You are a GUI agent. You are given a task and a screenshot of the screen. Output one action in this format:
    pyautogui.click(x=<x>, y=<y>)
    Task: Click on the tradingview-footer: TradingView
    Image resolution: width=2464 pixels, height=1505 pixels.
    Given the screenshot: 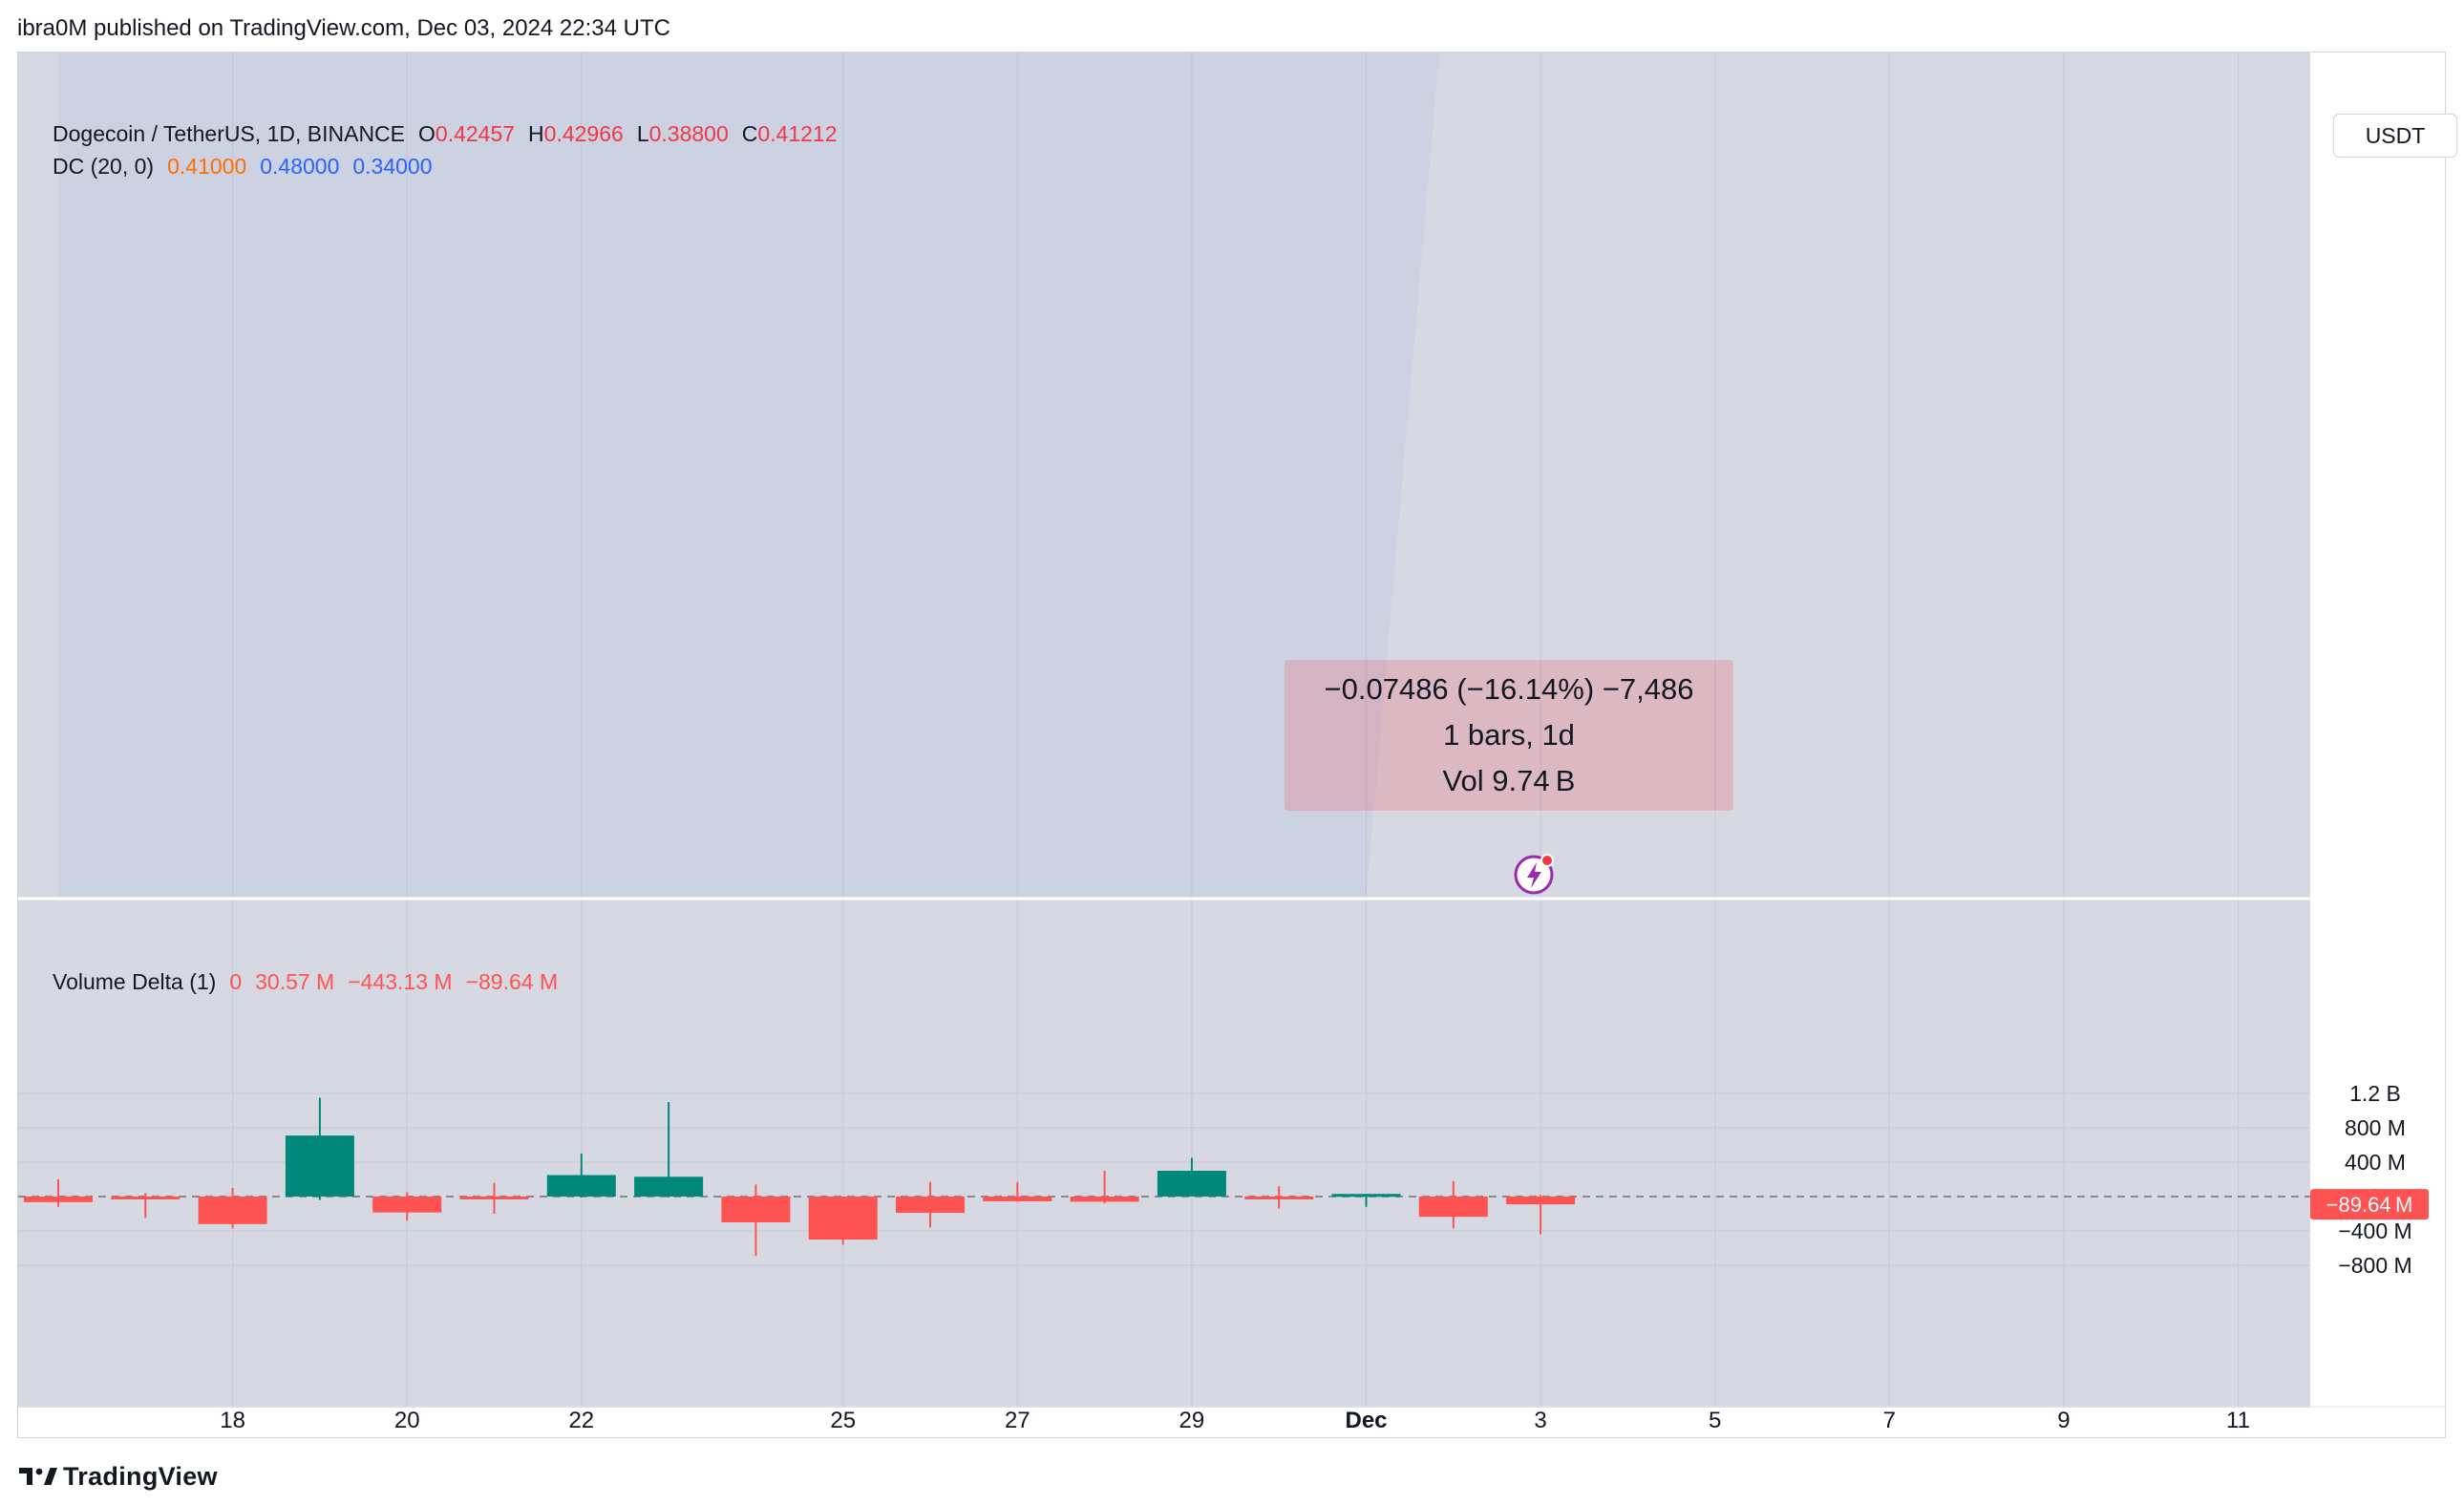 What is the action you would take?
    pyautogui.click(x=118, y=1476)
    